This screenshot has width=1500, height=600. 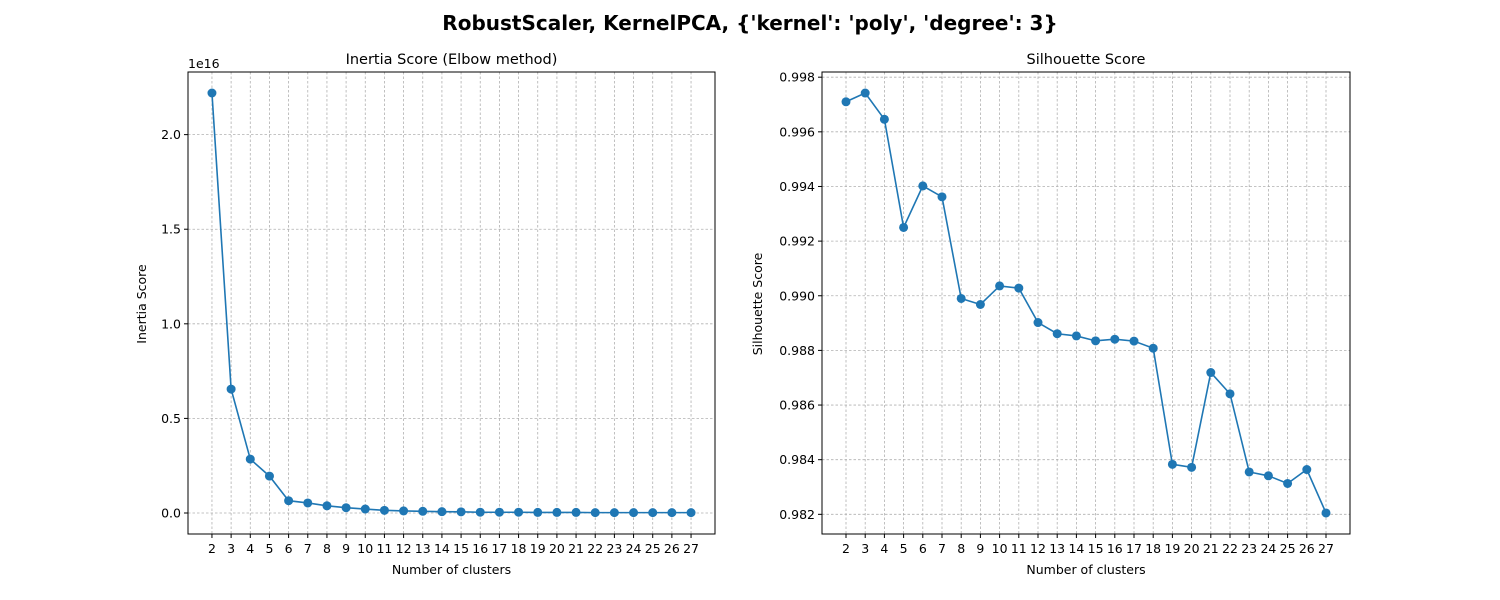 What do you see at coordinates (757, 303) in the screenshot?
I see `silhouette-y-axis-label: Silhouette Score` at bounding box center [757, 303].